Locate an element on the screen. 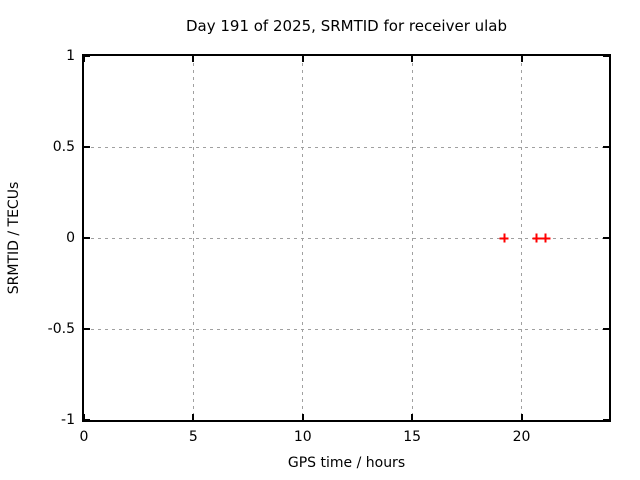 The height and width of the screenshot is (480, 640). y-tick-label: 1 is located at coordinates (70, 56).